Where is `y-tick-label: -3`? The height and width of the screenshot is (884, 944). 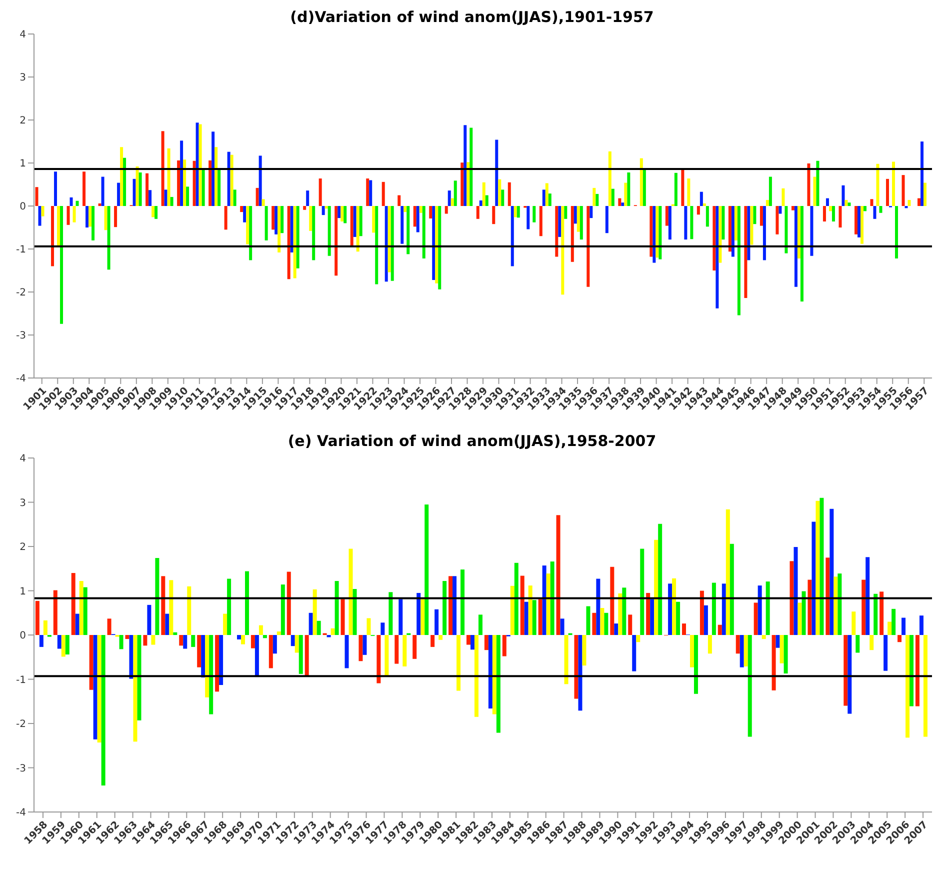
y-tick-label: -3 is located at coordinates (21, 768).